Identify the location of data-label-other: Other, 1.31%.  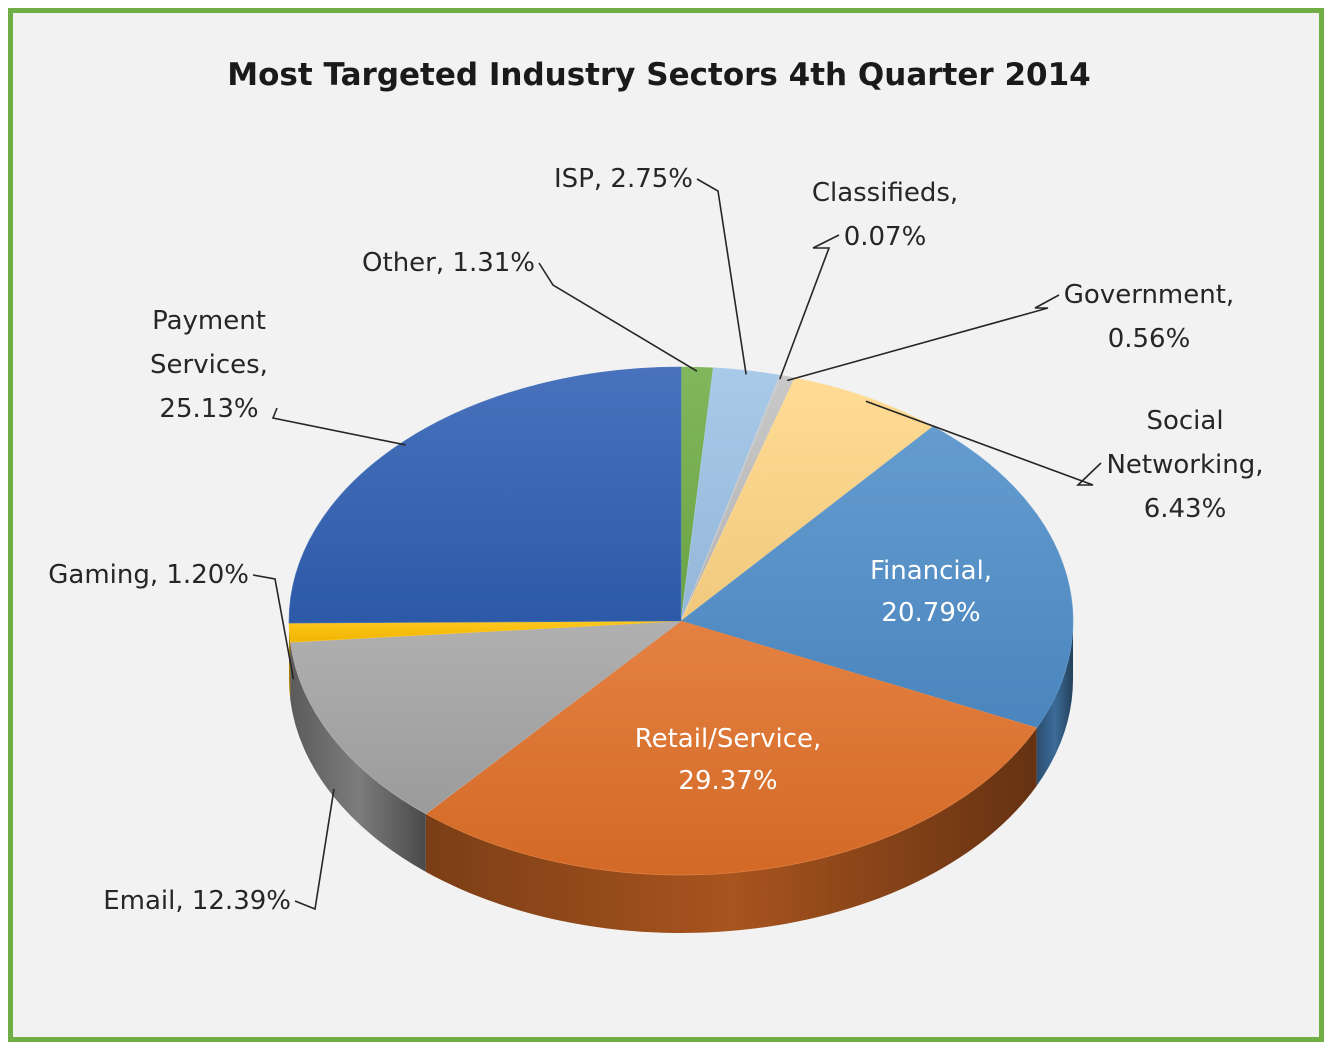
(448, 263).